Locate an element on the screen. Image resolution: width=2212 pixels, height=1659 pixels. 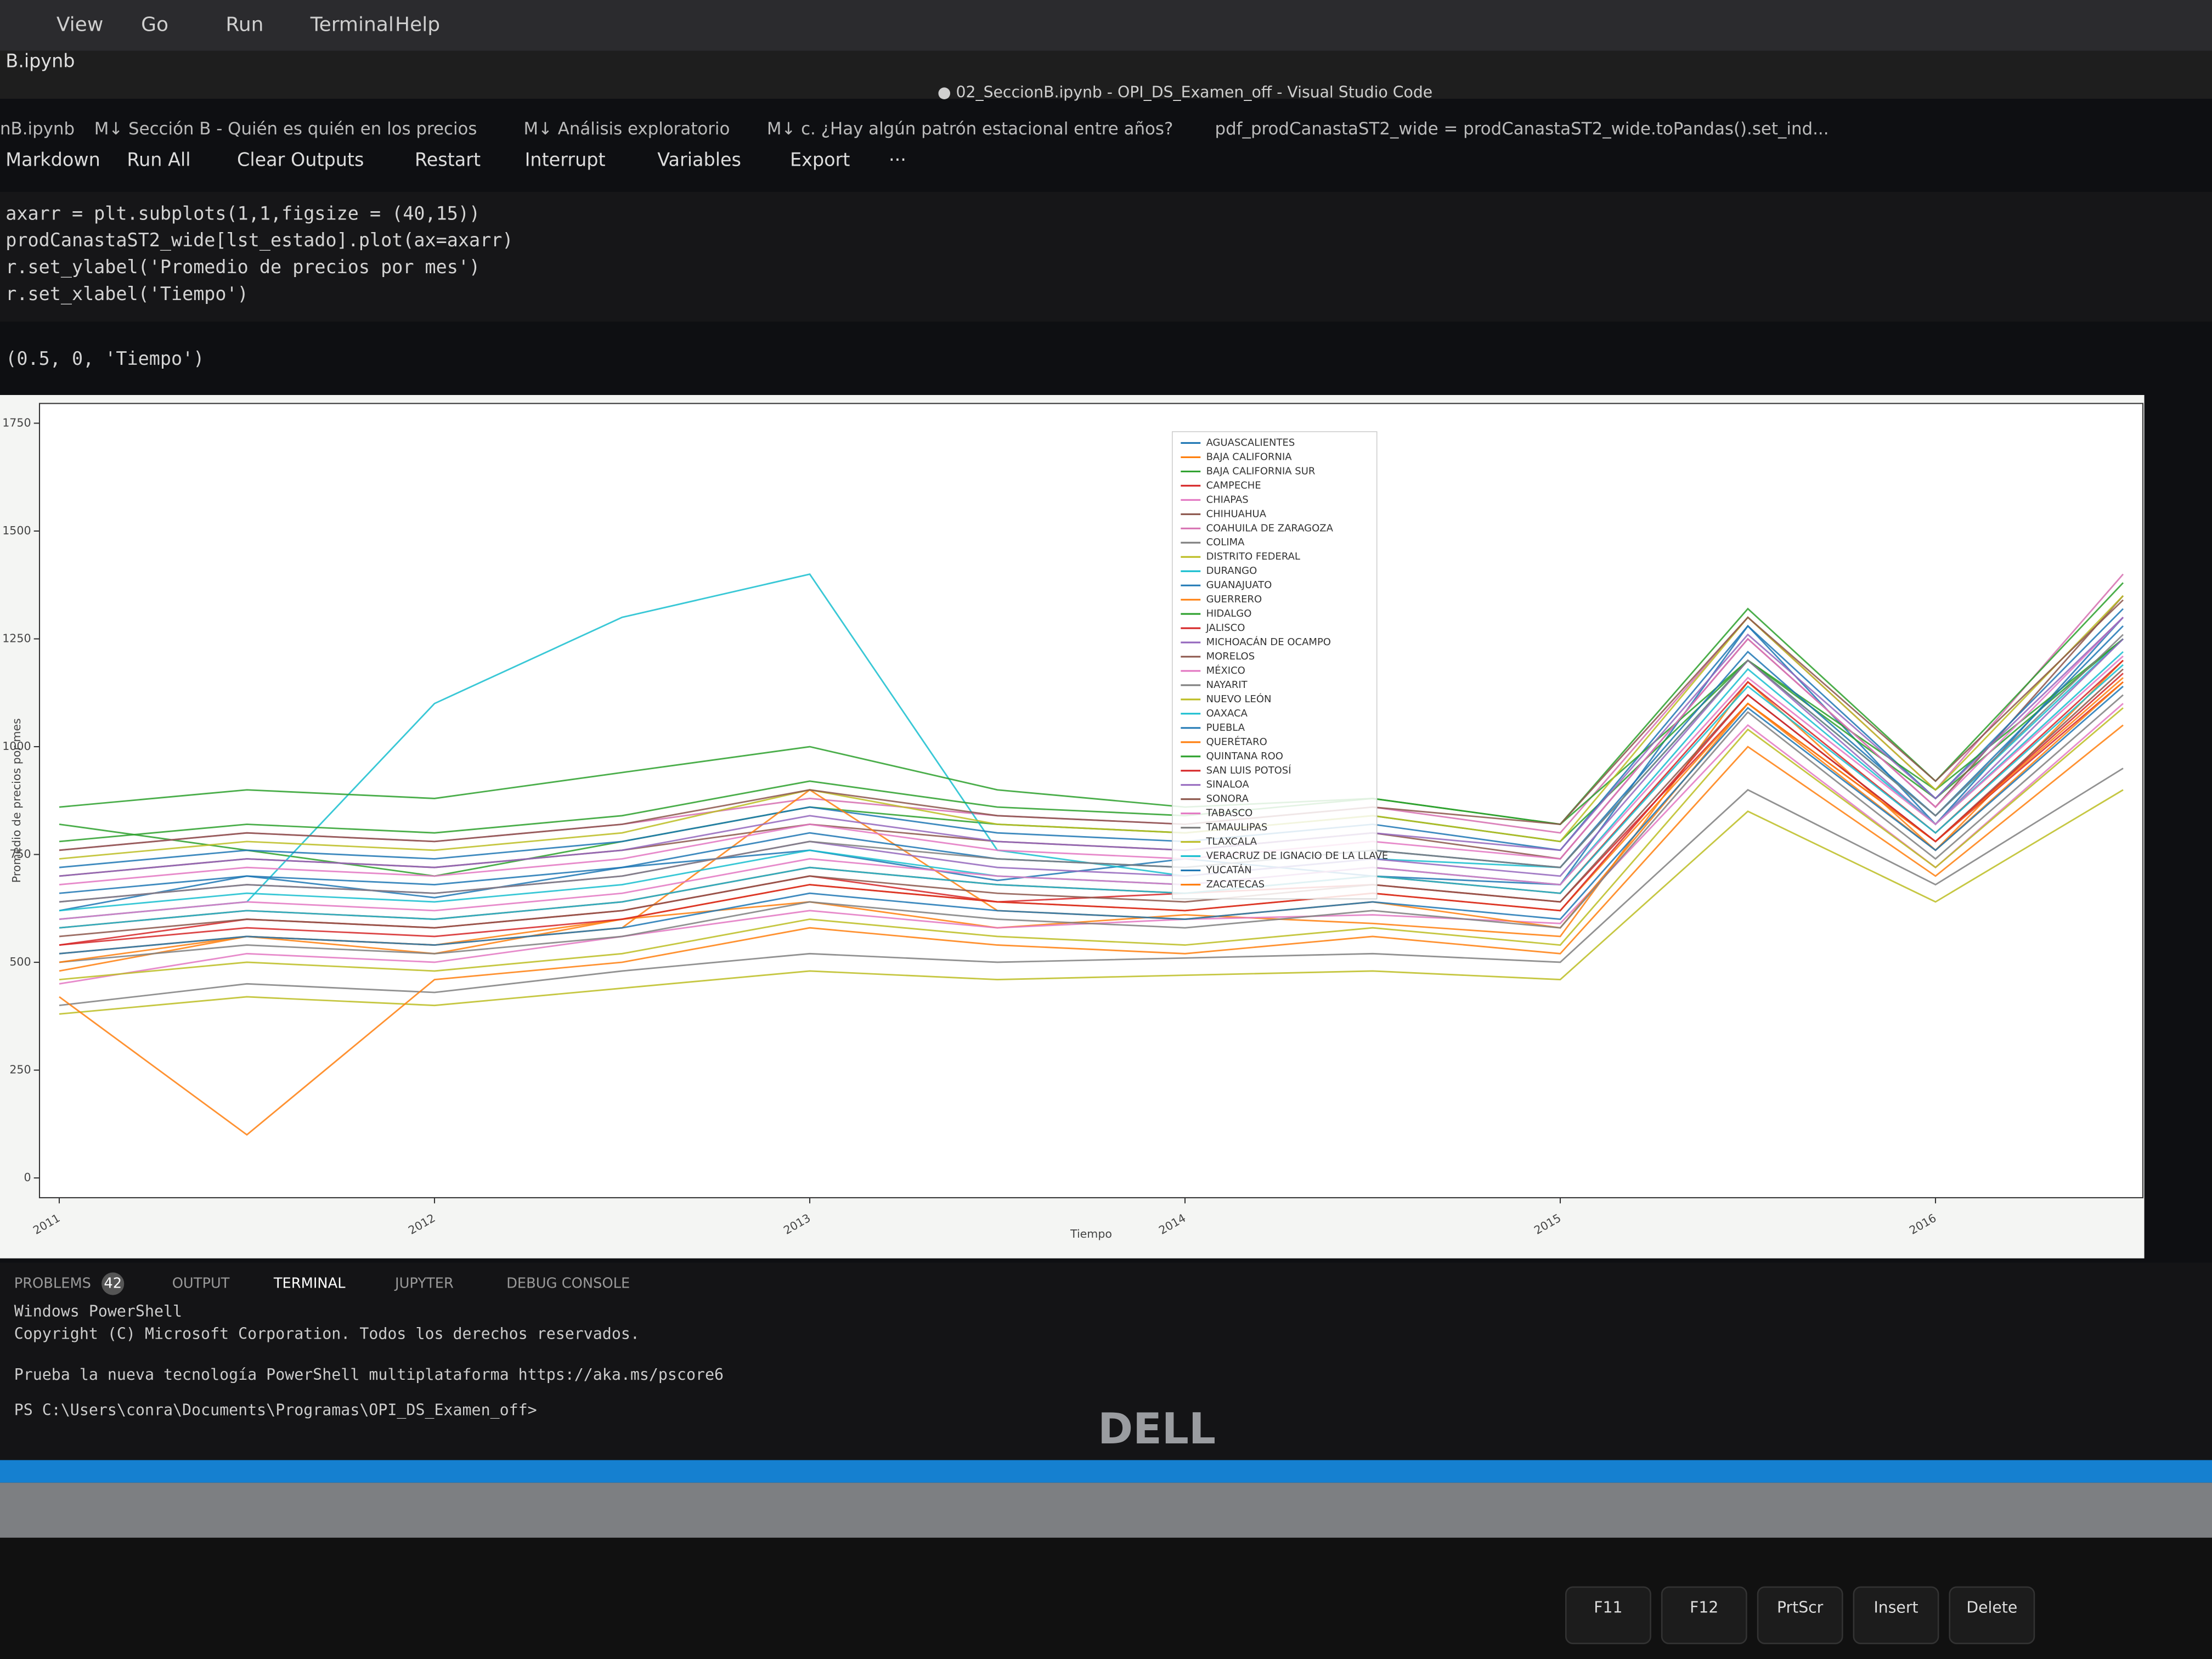
legend-label: MORELOS is located at coordinates (1231, 656).